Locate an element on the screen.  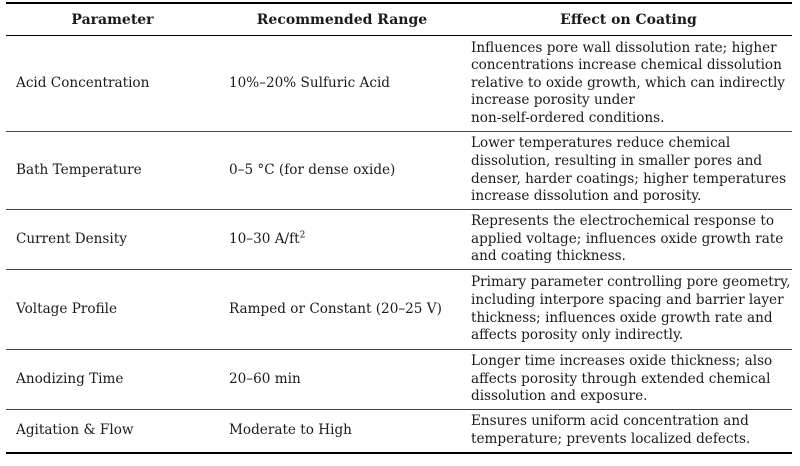
effect-line: increase porosity under is located at coordinates (553, 100).